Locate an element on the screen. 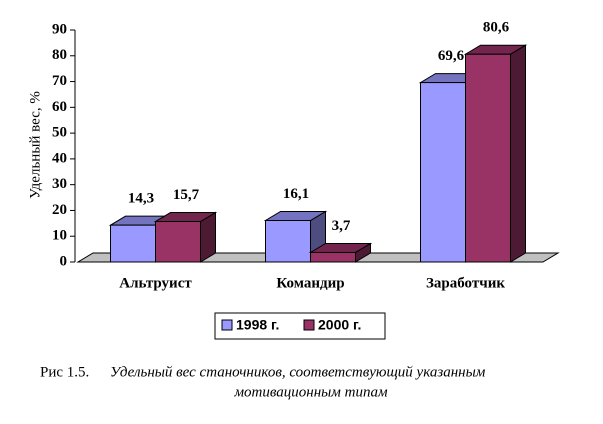 The height and width of the screenshot is (424, 603). legend-label: 2000 г. is located at coordinates (339, 325).